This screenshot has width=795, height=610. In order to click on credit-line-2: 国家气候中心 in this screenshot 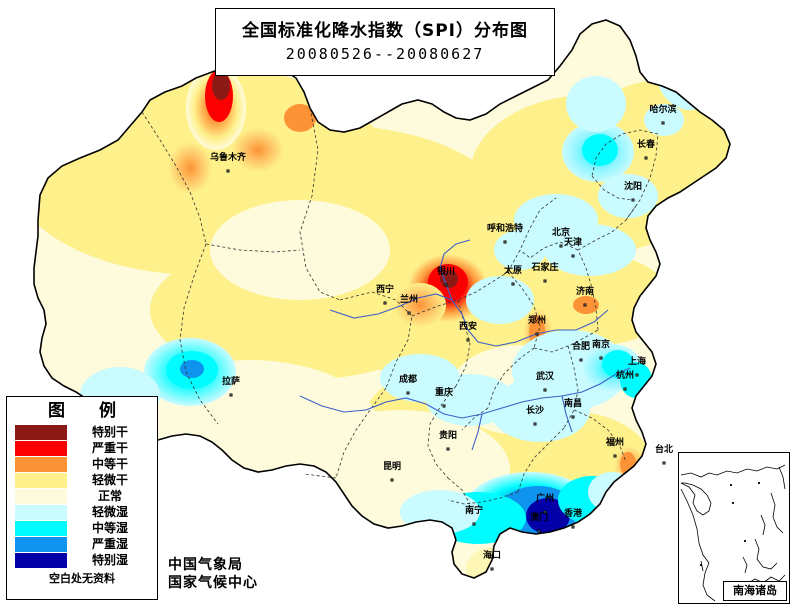, I will do `click(213, 583)`.